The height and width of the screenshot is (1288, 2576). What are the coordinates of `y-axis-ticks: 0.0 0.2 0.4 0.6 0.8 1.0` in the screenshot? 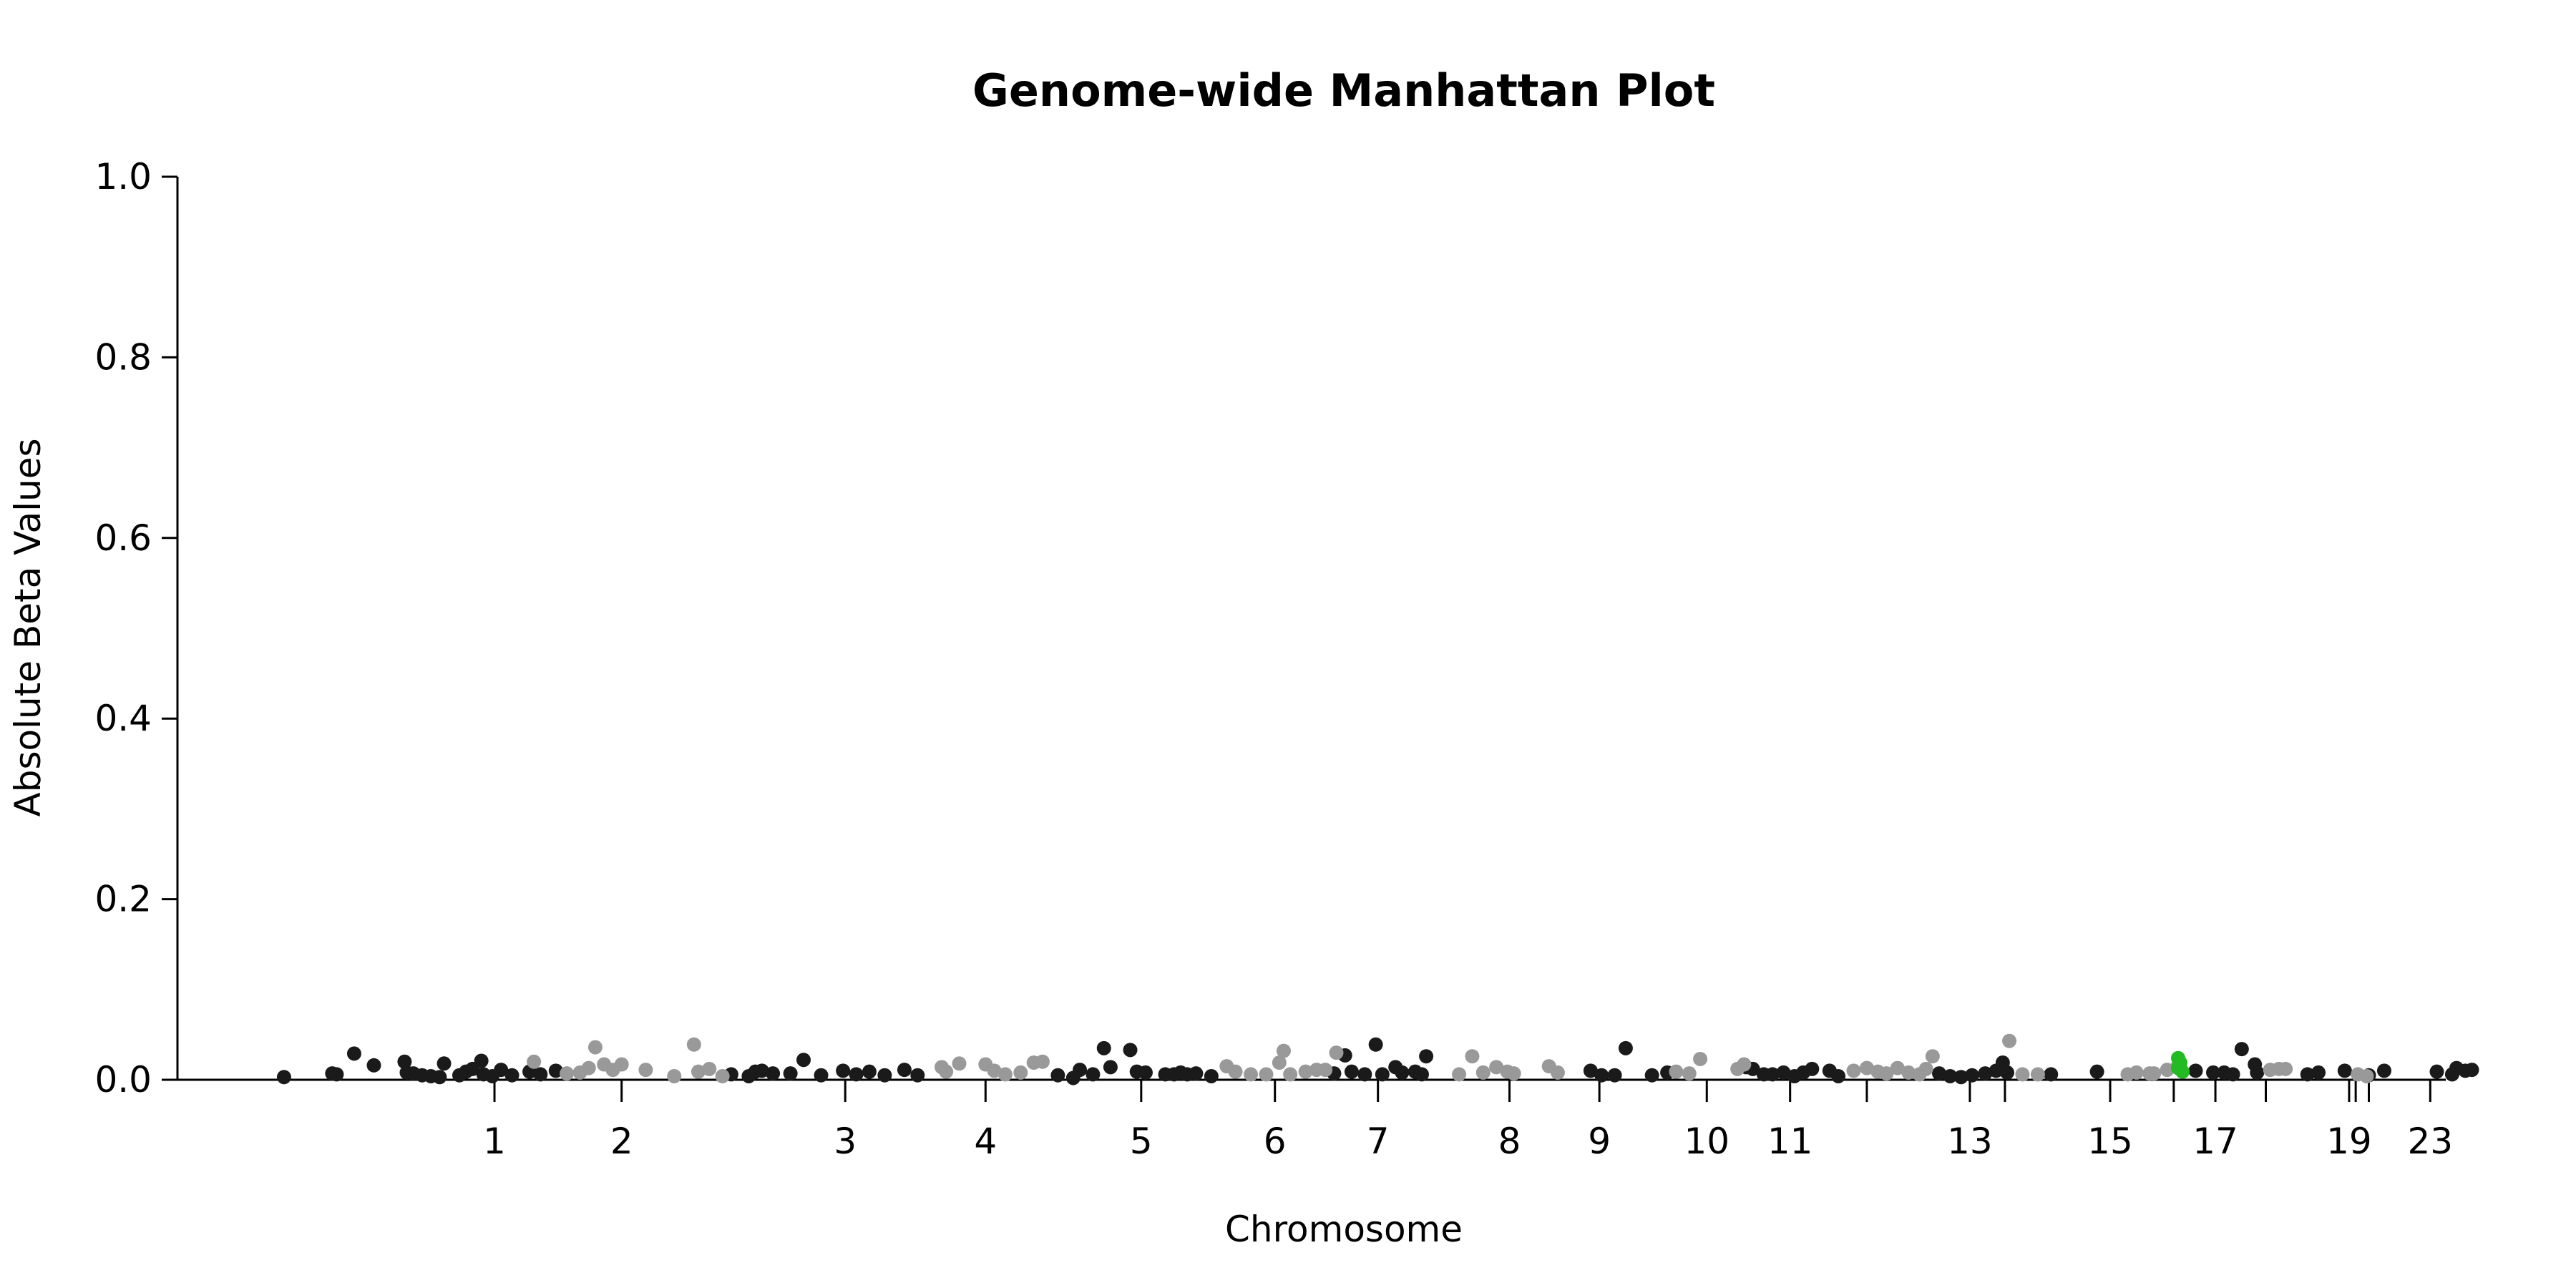 It's located at (135, 628).